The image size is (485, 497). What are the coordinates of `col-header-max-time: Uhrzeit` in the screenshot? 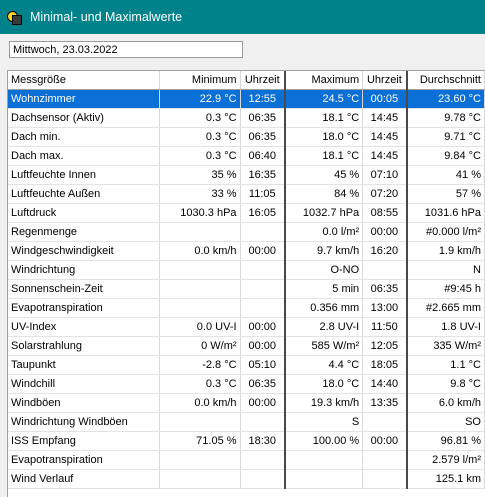 It's located at (385, 80).